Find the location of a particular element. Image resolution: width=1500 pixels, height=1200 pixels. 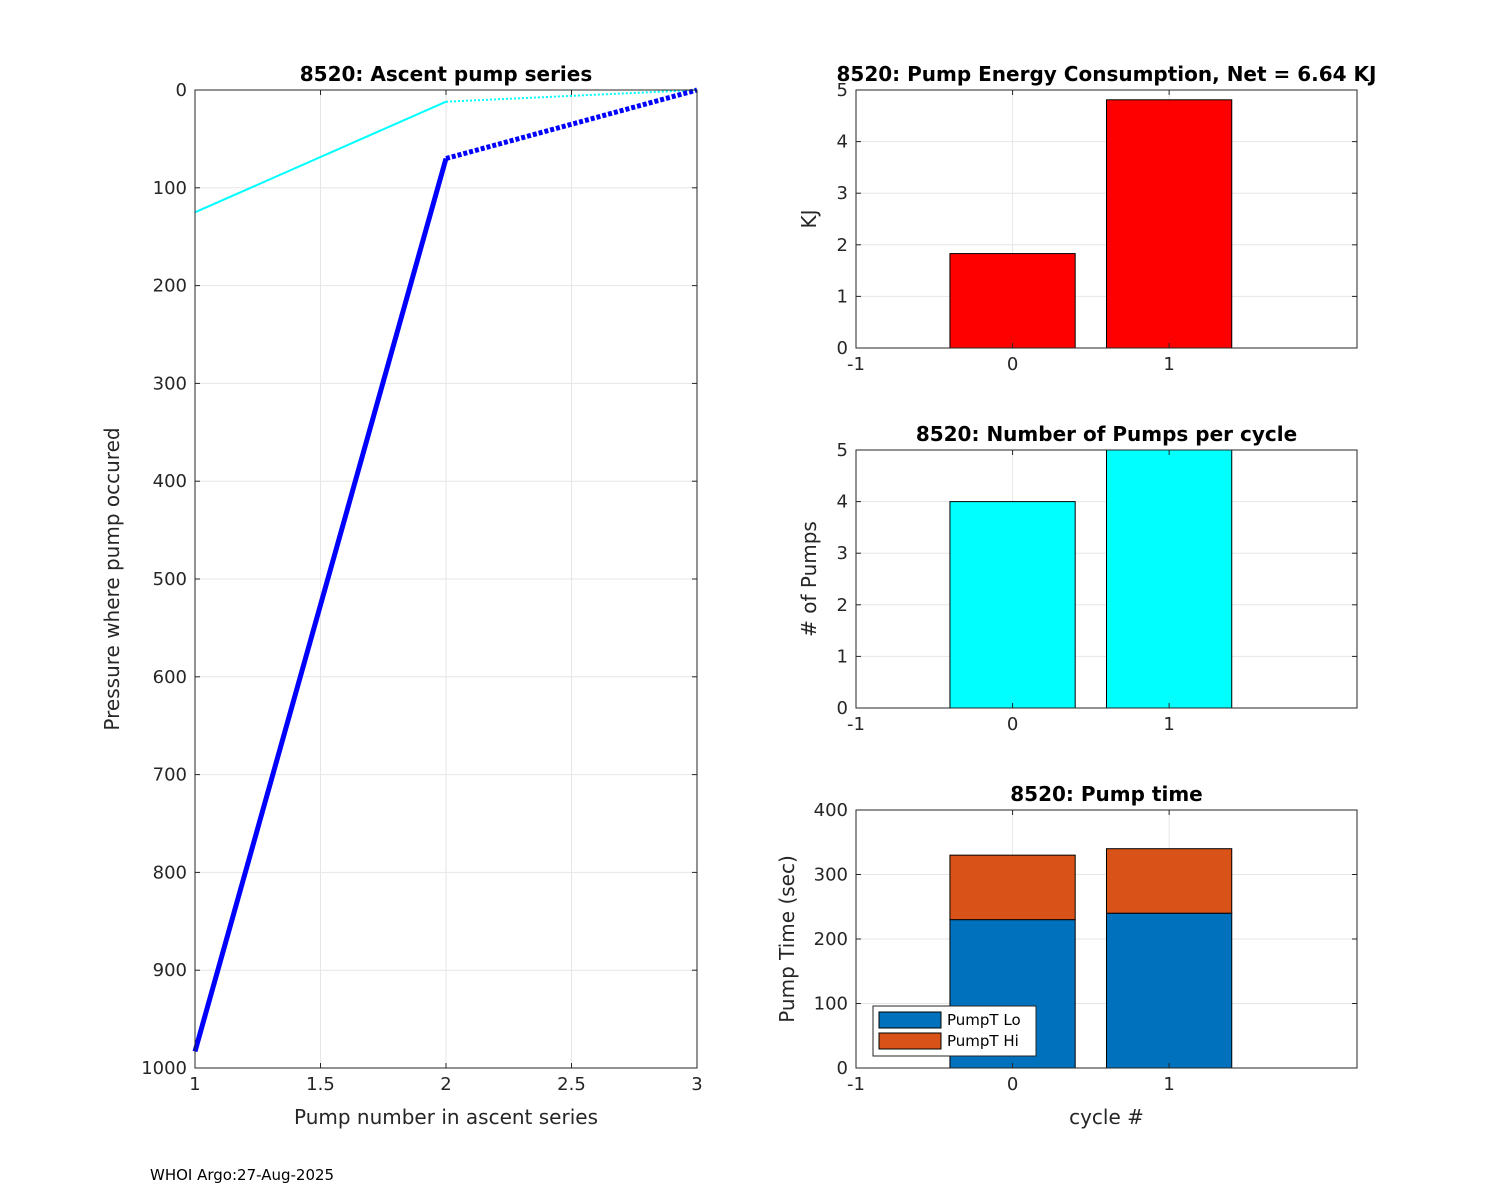

legend-label: PumpT Hi is located at coordinates (983, 1041).